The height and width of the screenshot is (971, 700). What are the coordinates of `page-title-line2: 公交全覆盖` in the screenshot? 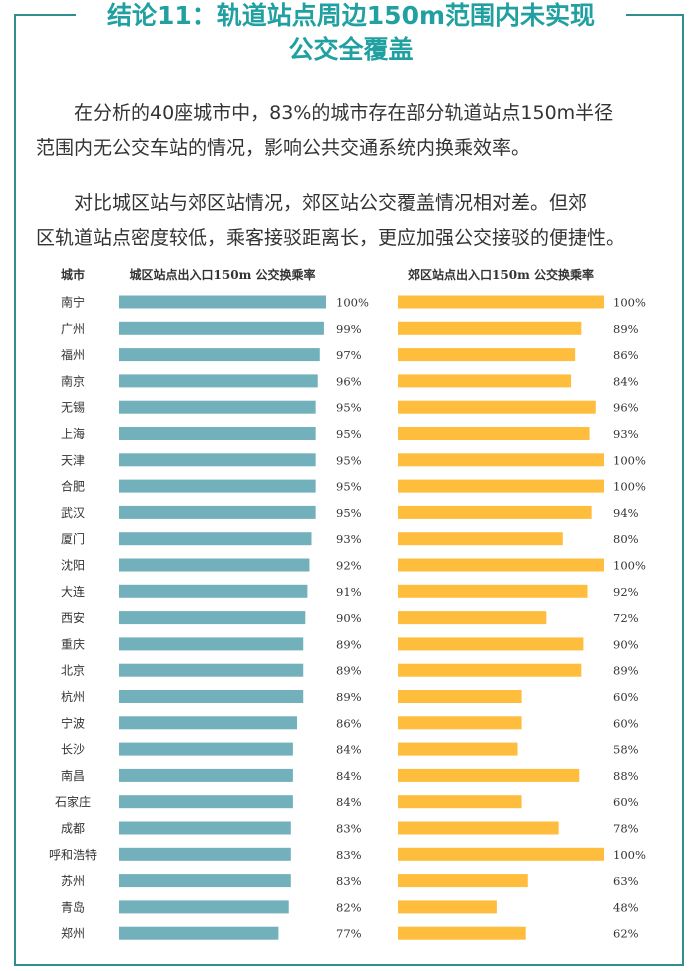 It's located at (351, 49).